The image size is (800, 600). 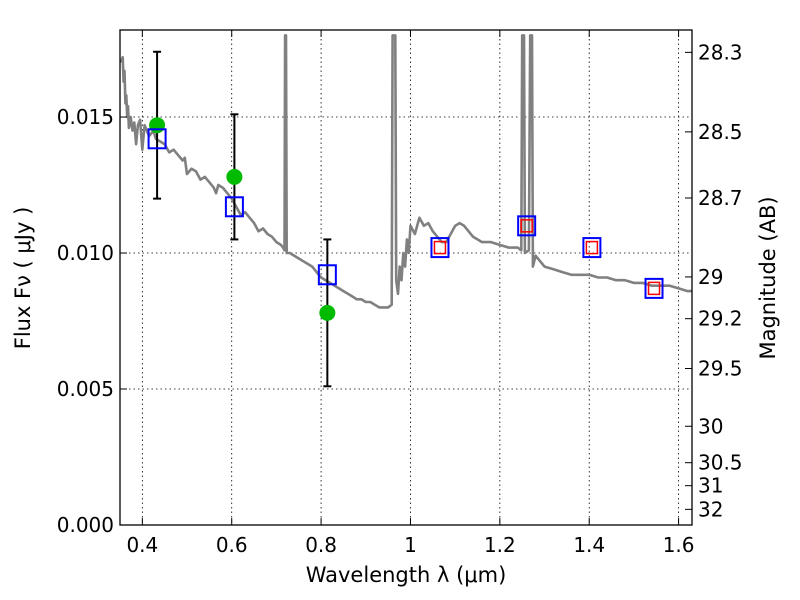 I want to click on y-tick-label: 0.000, so click(x=85, y=525).